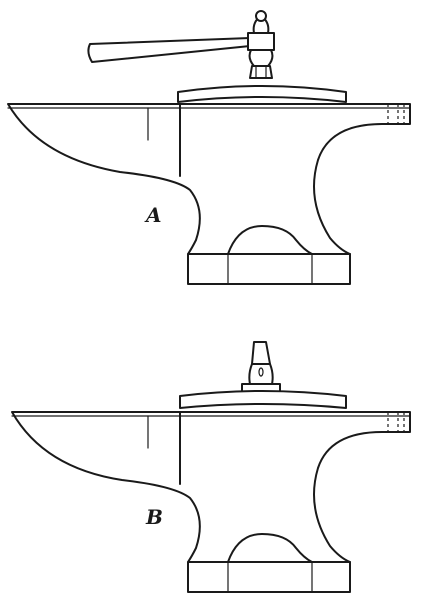 The width and height of the screenshot is (433, 600). I want to click on hammer-icon, so click(181, 44).